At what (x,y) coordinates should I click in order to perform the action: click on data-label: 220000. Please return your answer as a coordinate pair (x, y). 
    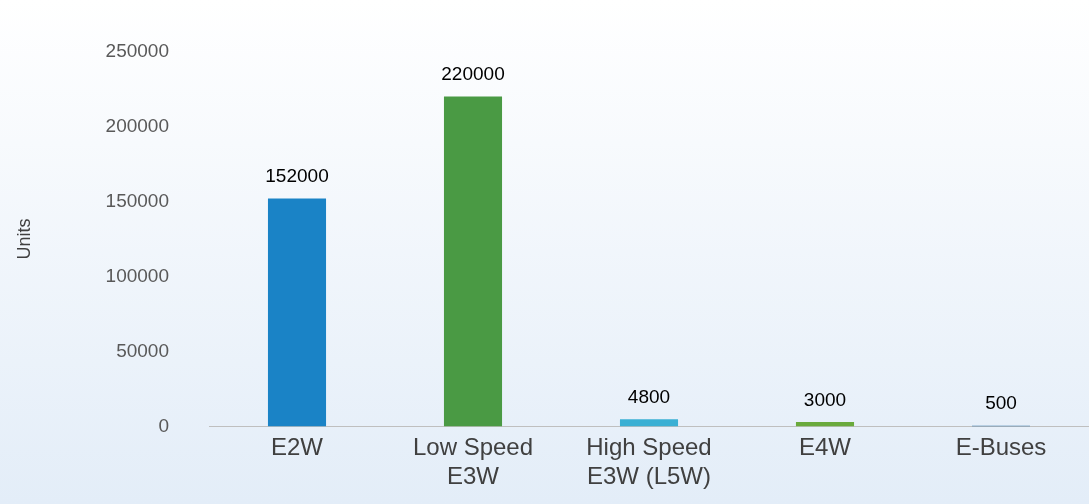
    Looking at the image, I should click on (473, 74).